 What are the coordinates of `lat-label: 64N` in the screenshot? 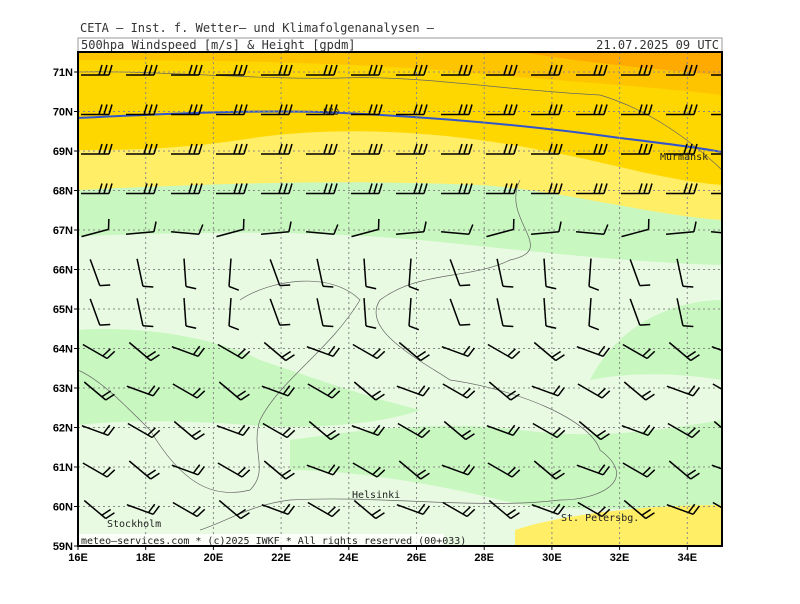 It's located at (63, 350).